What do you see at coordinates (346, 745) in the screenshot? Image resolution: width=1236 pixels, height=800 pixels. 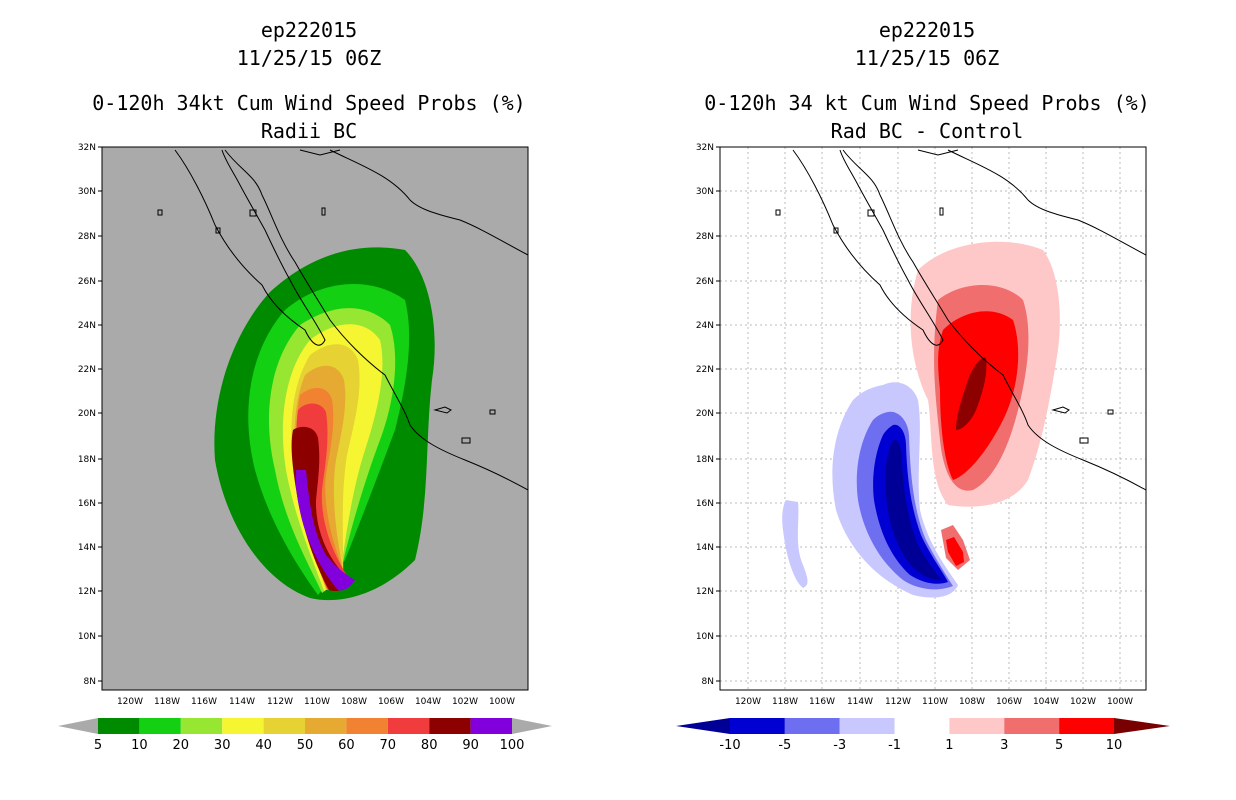 I see `left-colorbar-label: 60` at bounding box center [346, 745].